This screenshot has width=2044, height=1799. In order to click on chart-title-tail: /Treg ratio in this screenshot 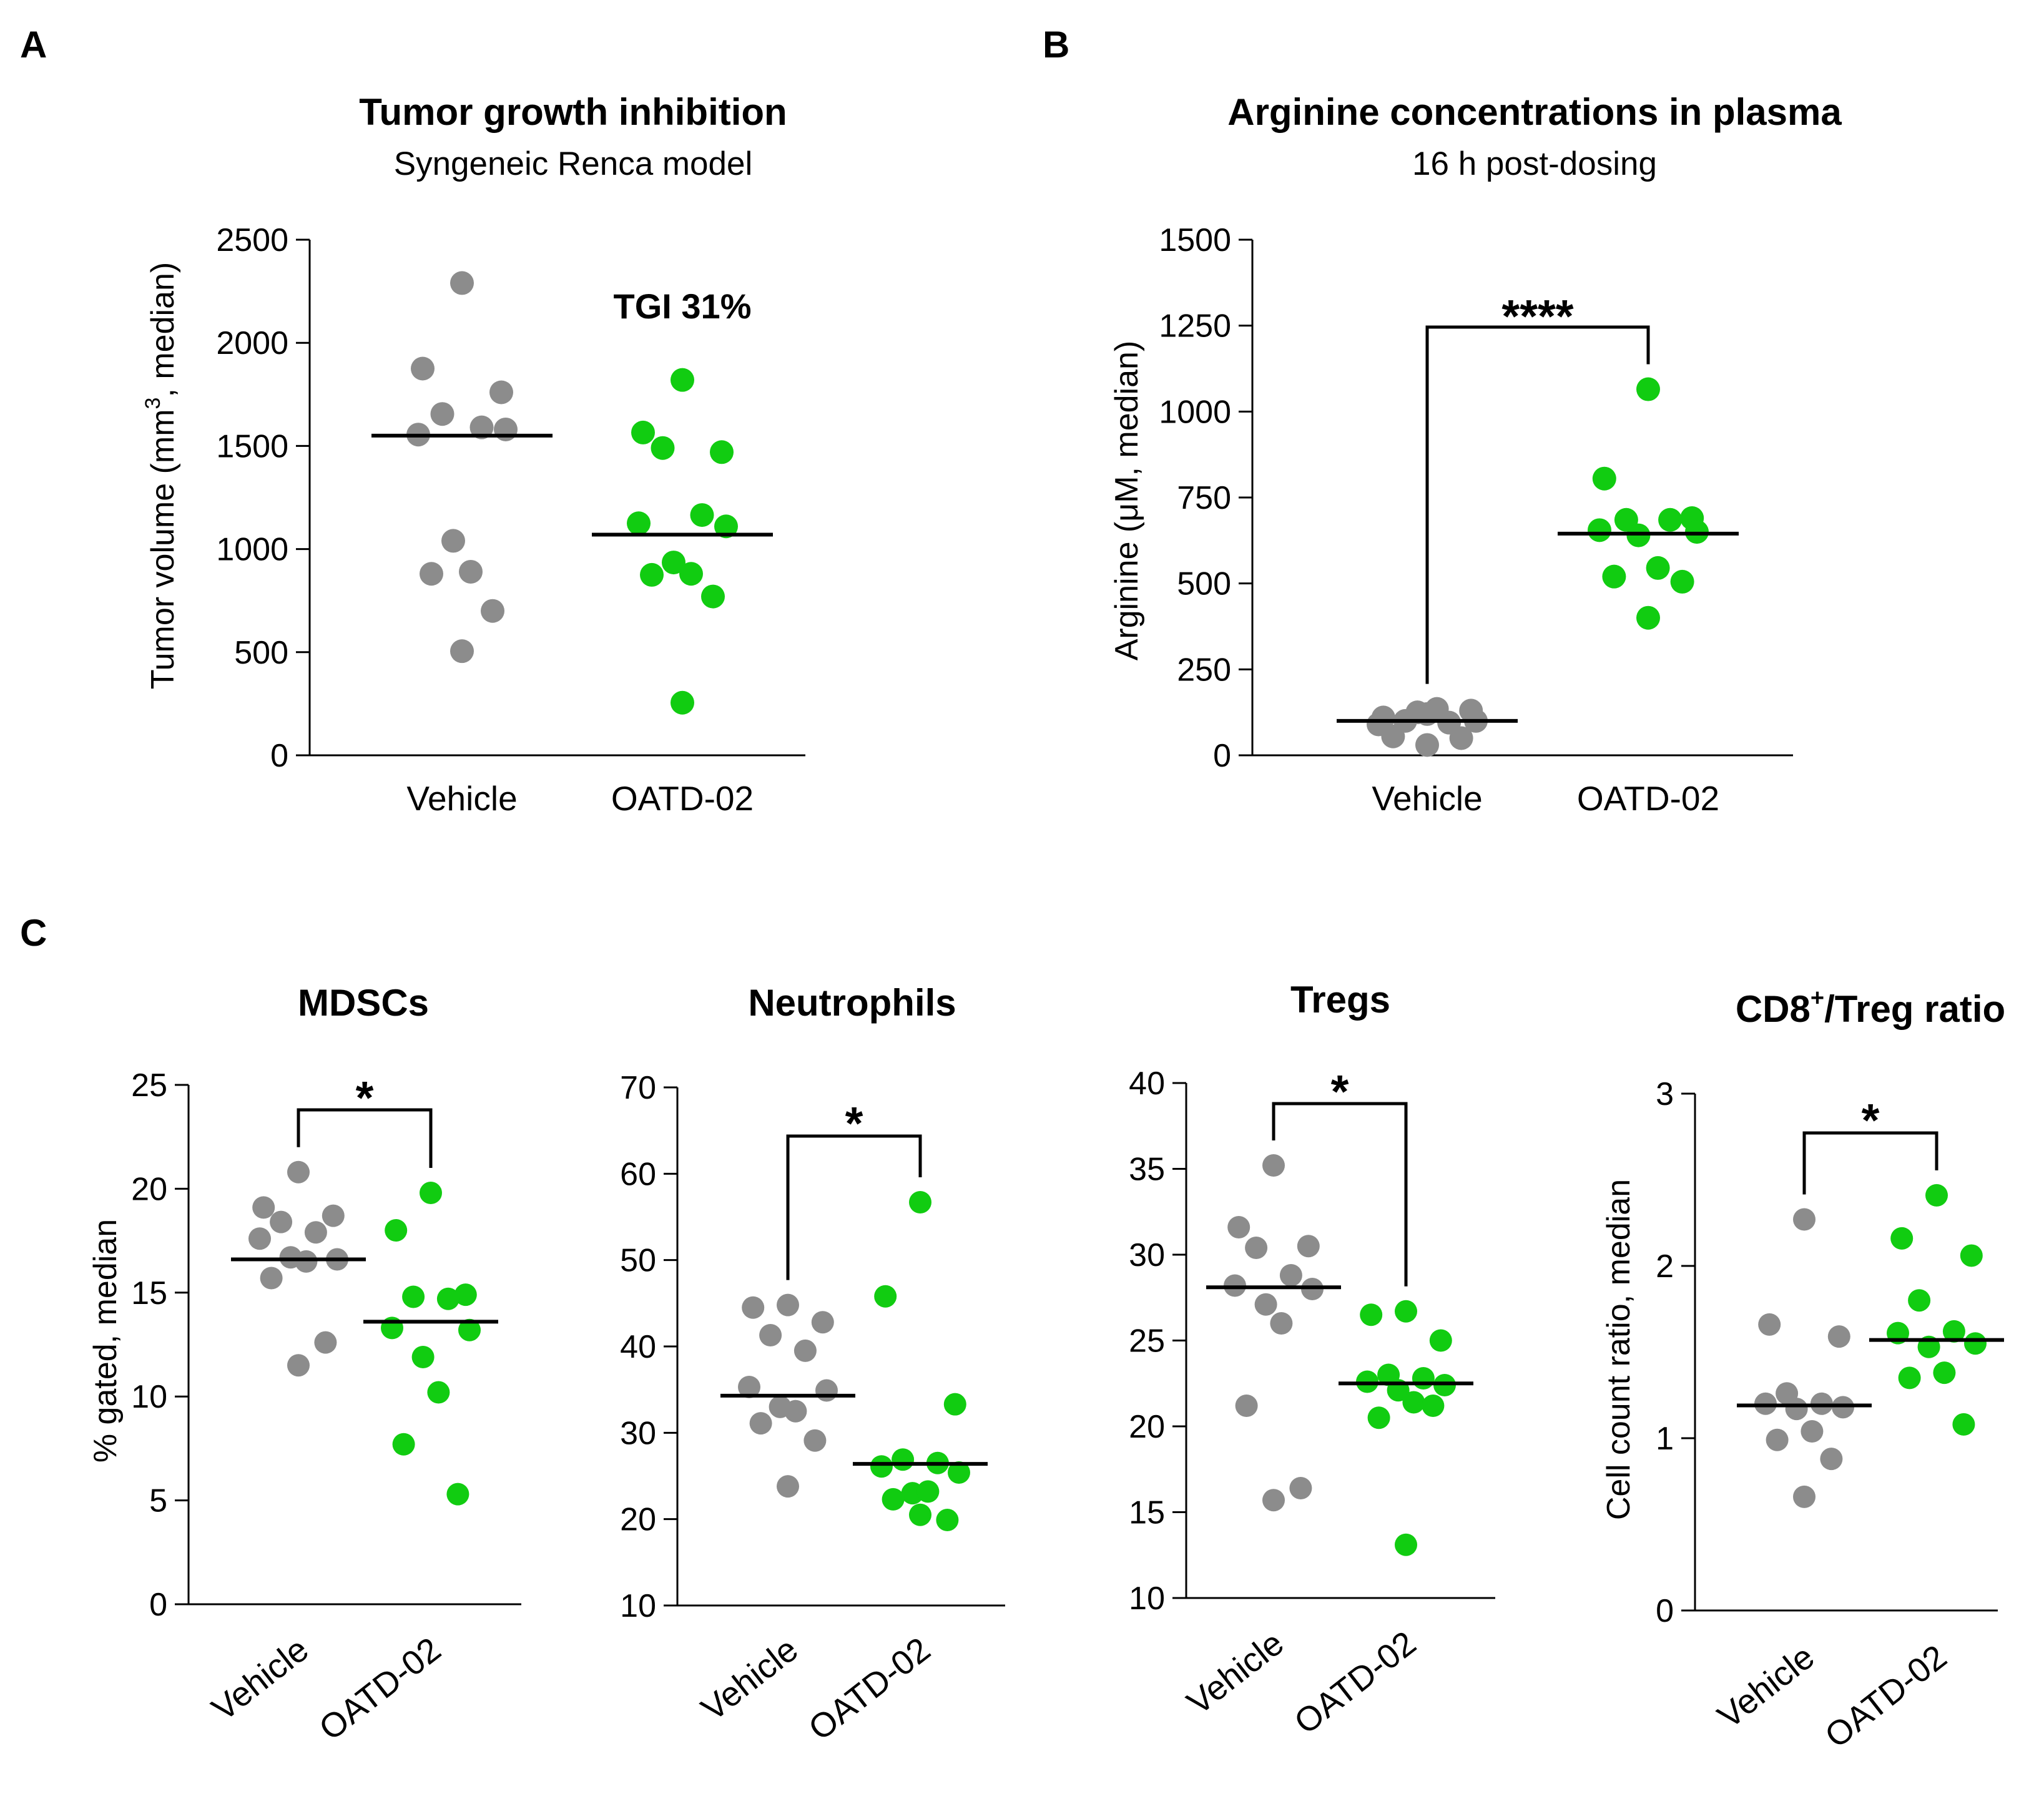, I will do `click(1914, 1009)`.